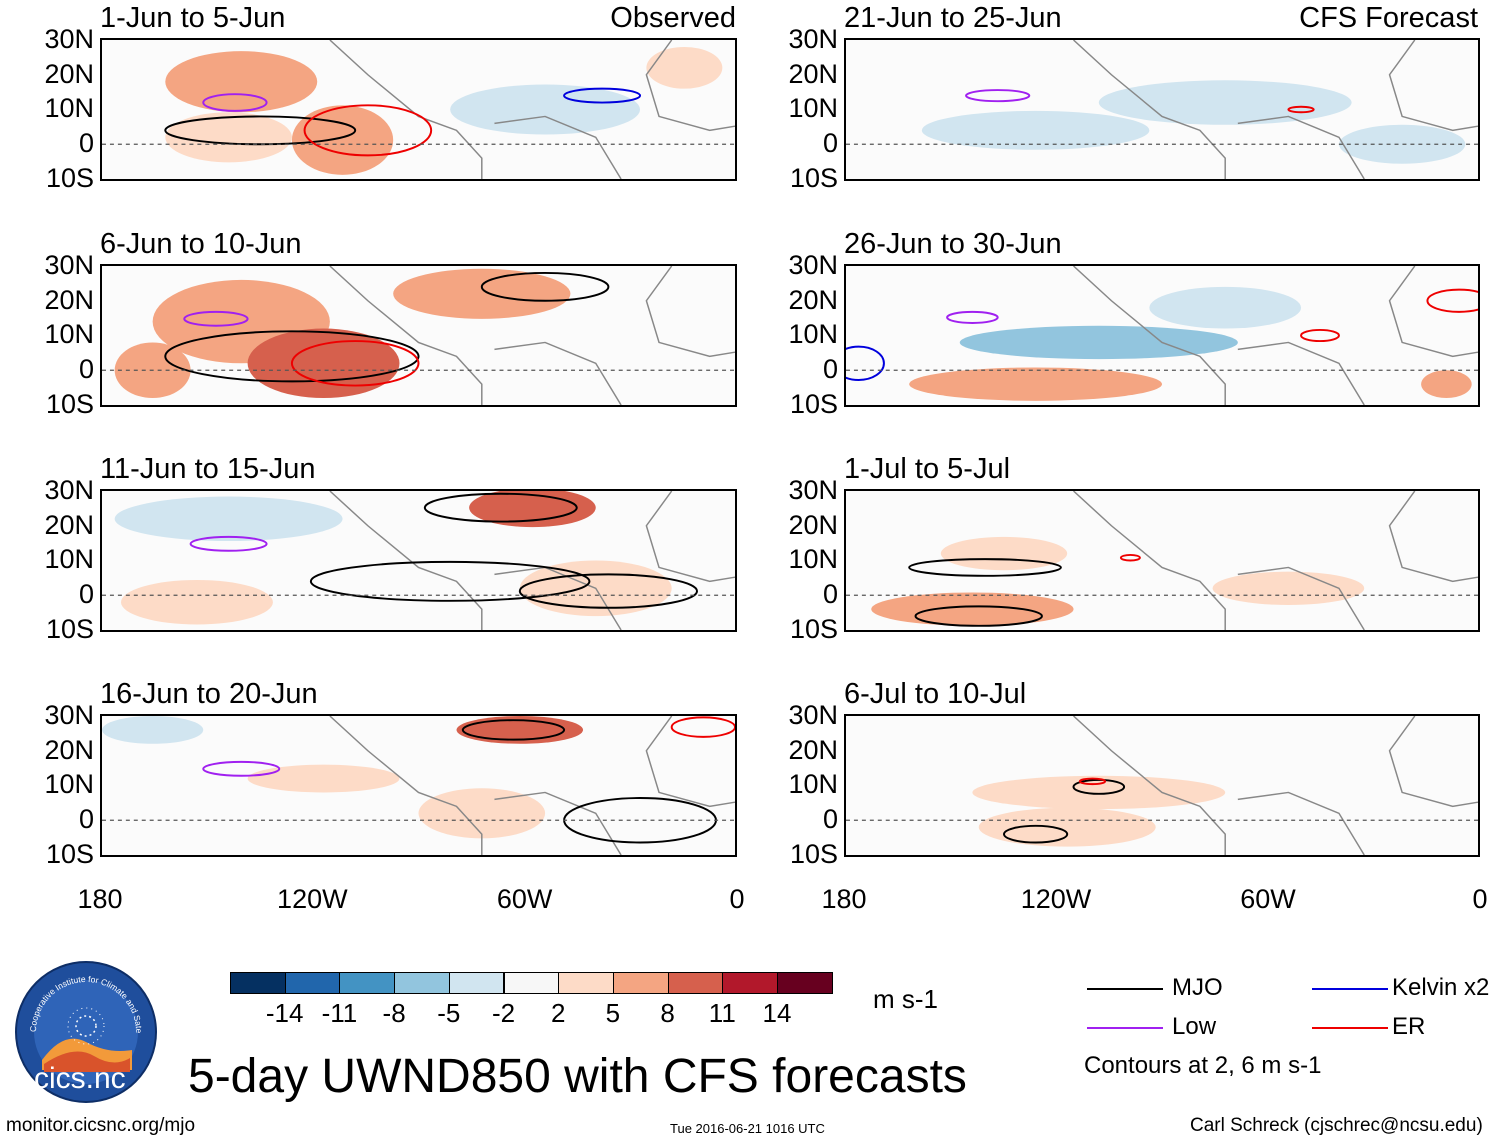  I want to click on footer-author: Carl Schreck (cjschrec@ncsu.edu), so click(1336, 1125).